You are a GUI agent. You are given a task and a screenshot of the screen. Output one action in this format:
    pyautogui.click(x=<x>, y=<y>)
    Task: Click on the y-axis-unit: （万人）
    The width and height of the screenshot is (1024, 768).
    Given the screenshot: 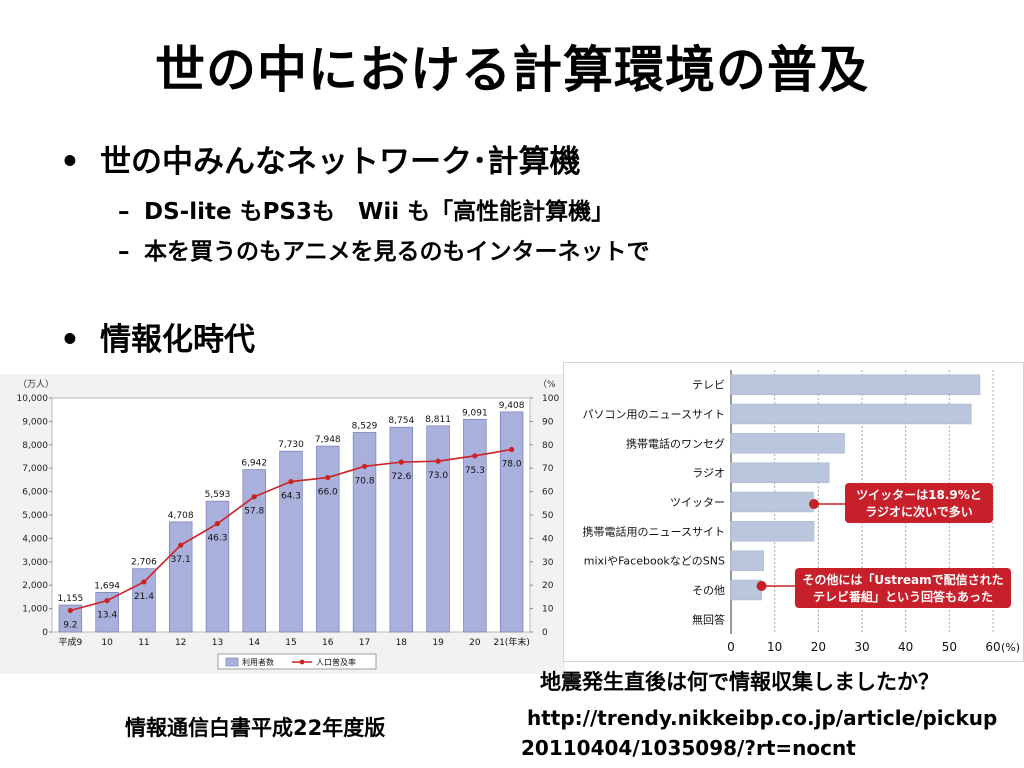 What is the action you would take?
    pyautogui.click(x=36, y=384)
    